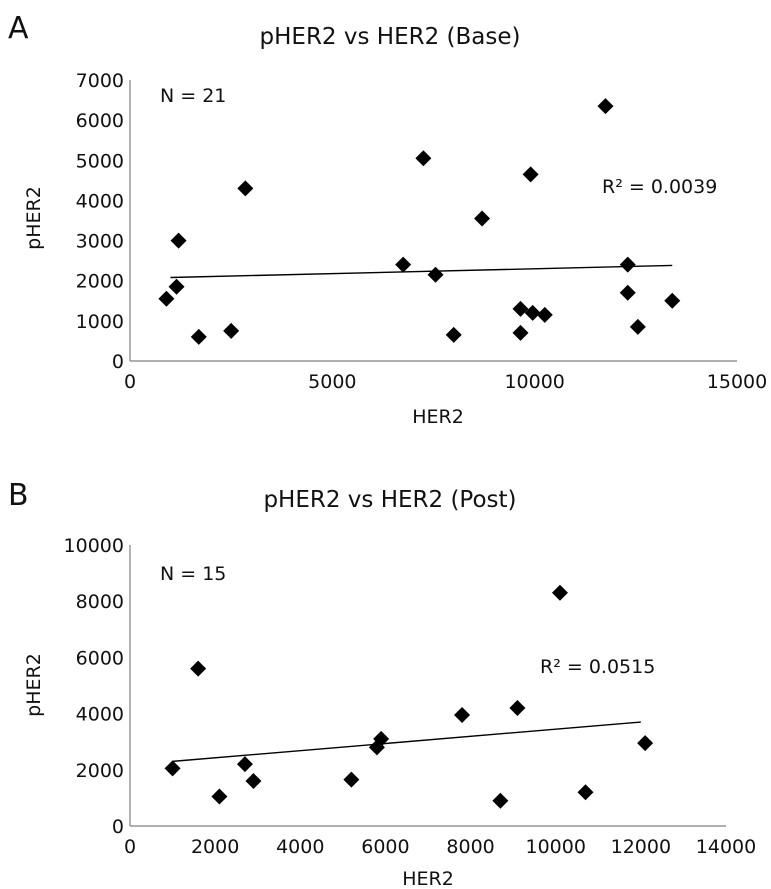 The image size is (771, 889). What do you see at coordinates (100, 161) in the screenshot?
I see `y-tick-label-a: 5000` at bounding box center [100, 161].